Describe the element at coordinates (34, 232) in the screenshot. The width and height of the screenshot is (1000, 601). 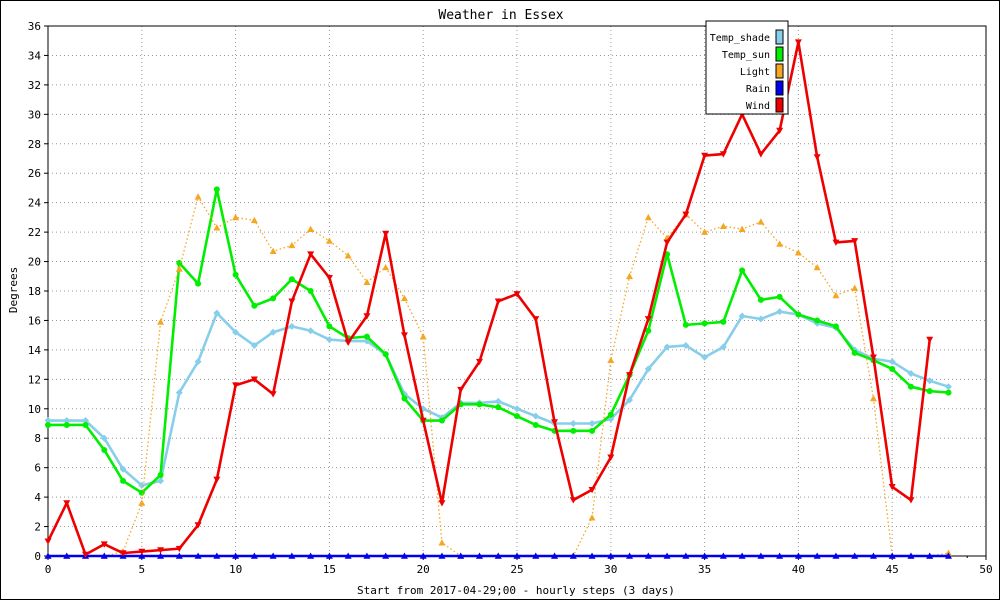
I see `y-tick-label: 22` at that location.